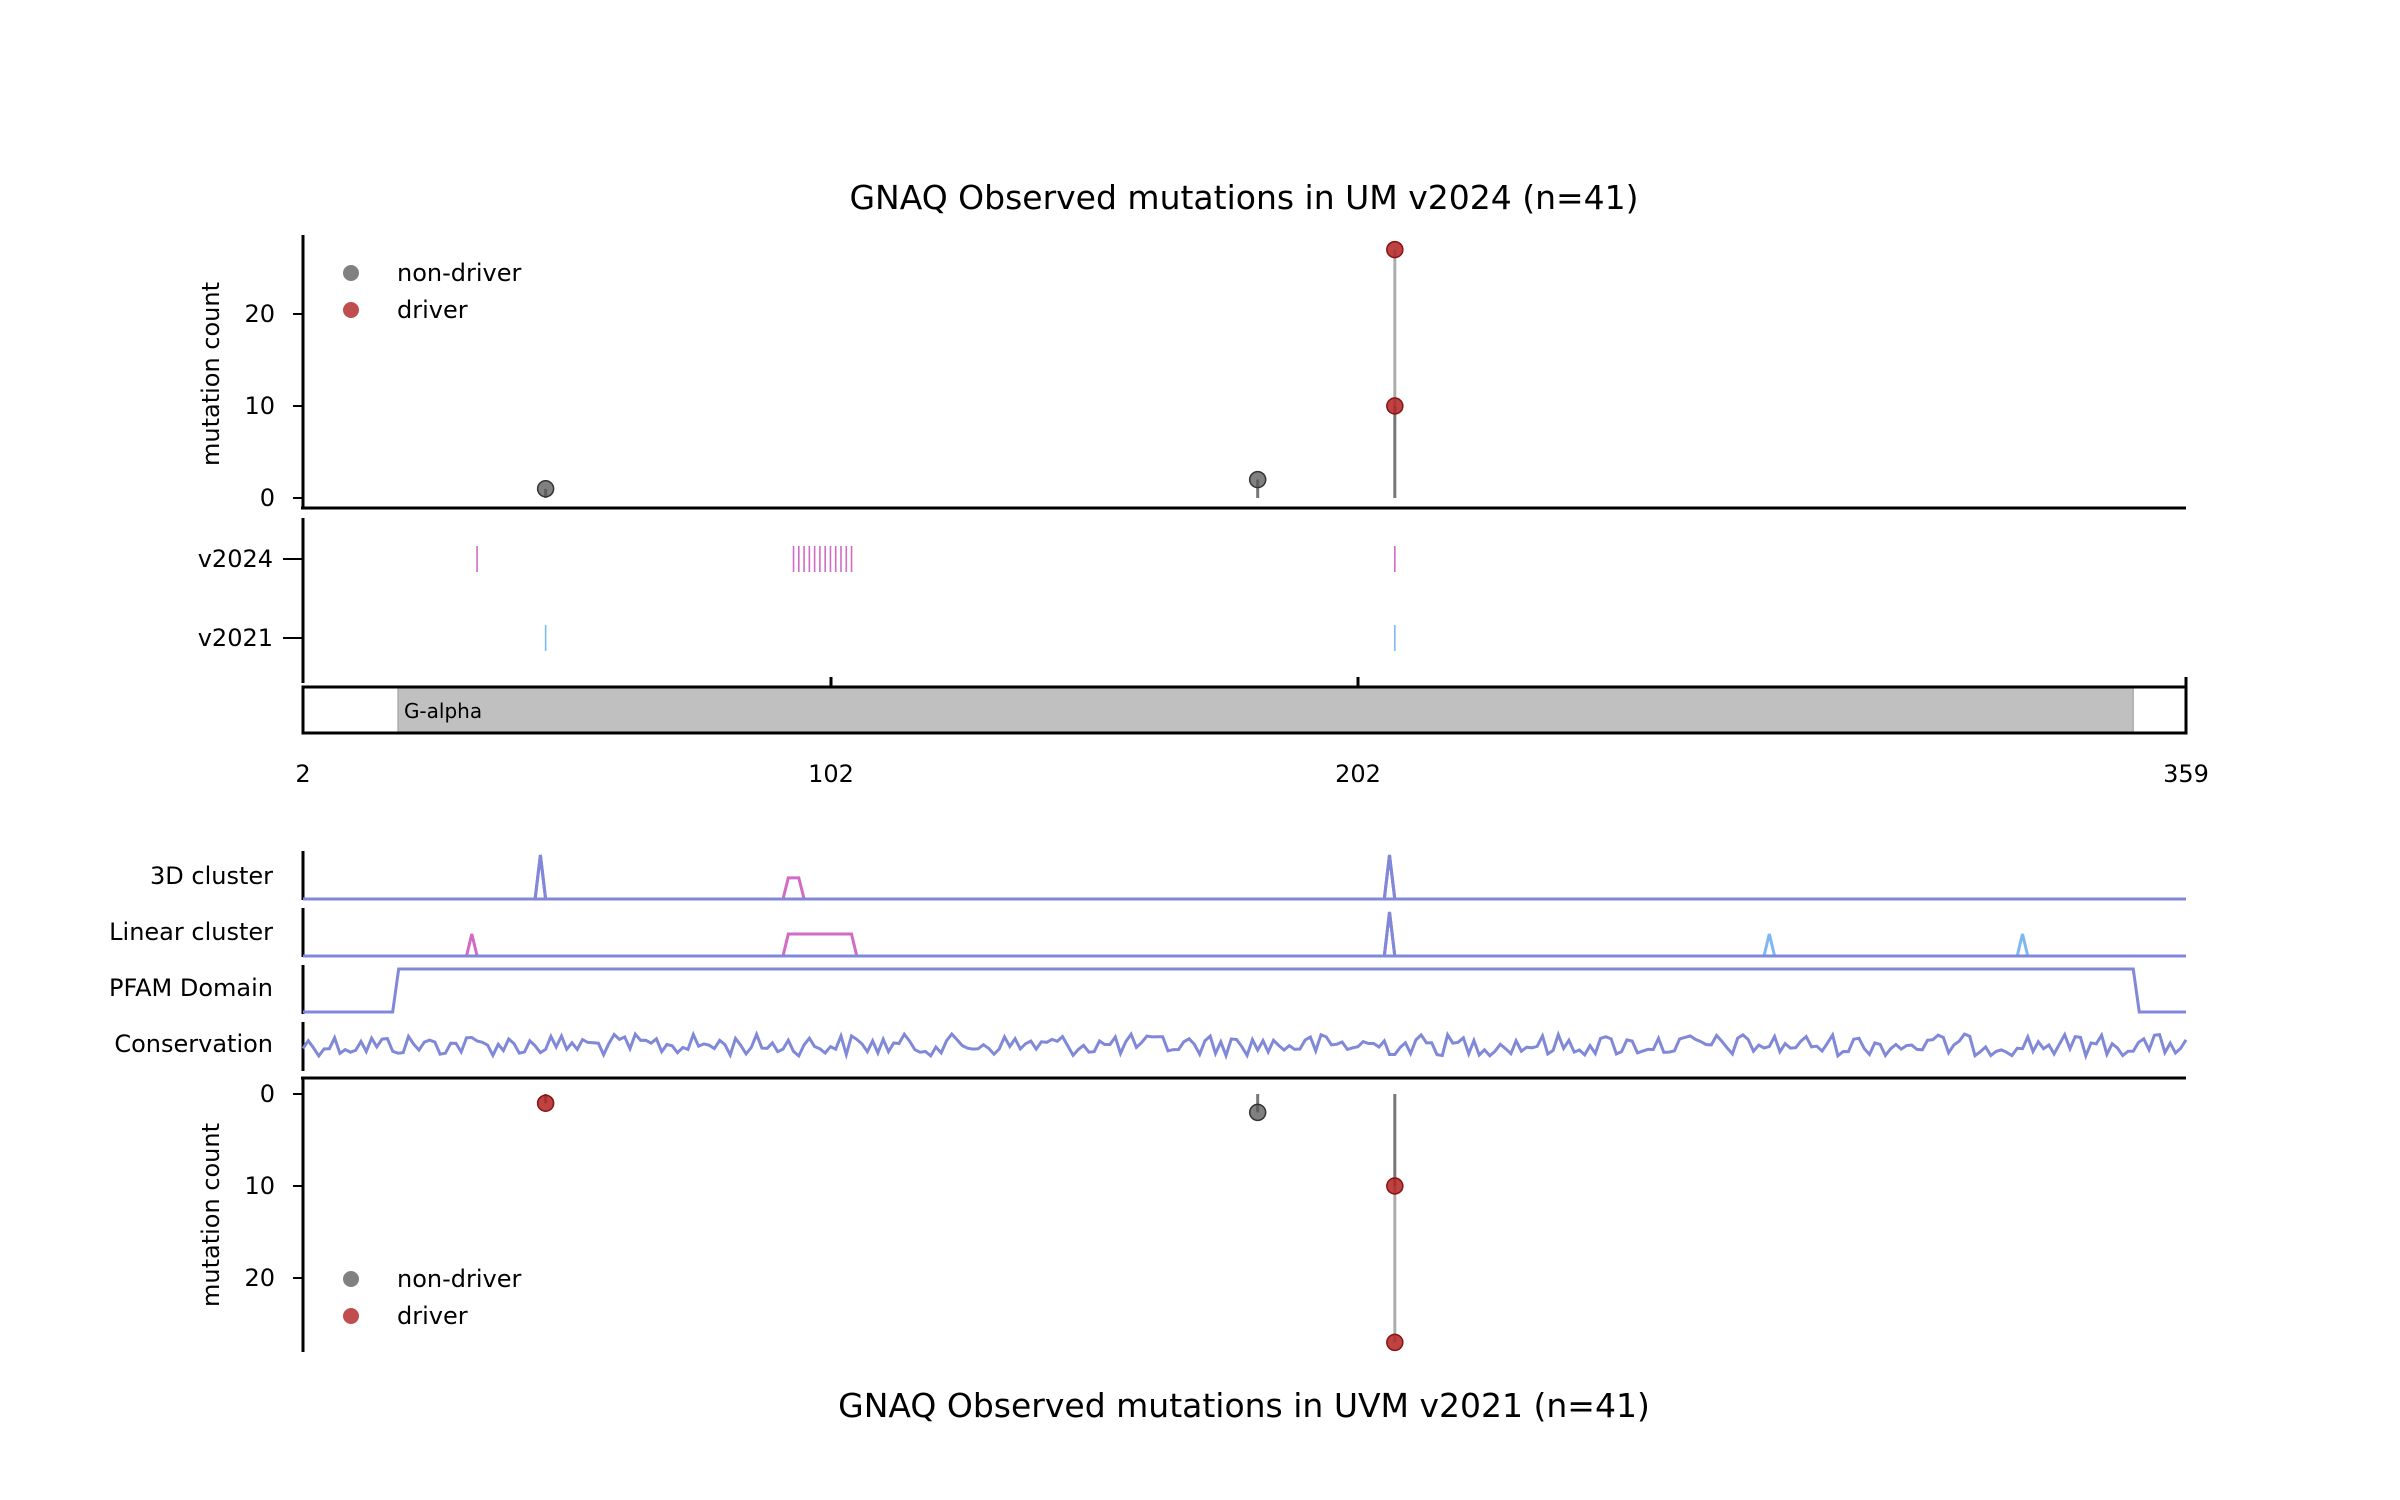 This screenshot has height=1500, width=2400. I want to click on bottom-points, so click(970, 1223).